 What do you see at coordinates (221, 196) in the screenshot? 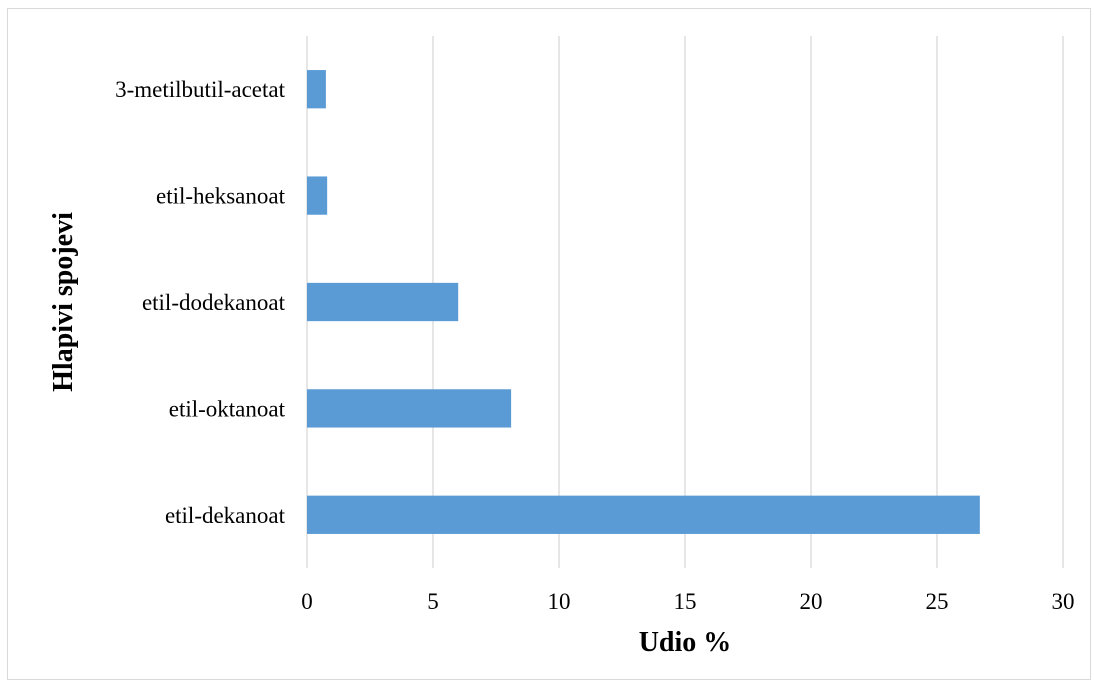
I see `category-label: etil-heksanoat` at bounding box center [221, 196].